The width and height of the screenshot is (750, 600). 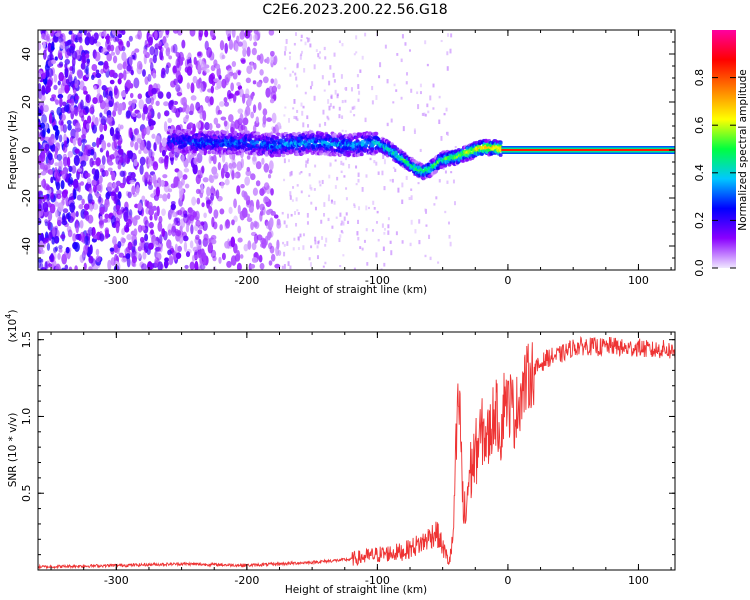 I want to click on x-tick-label: -200, so click(x=246, y=280).